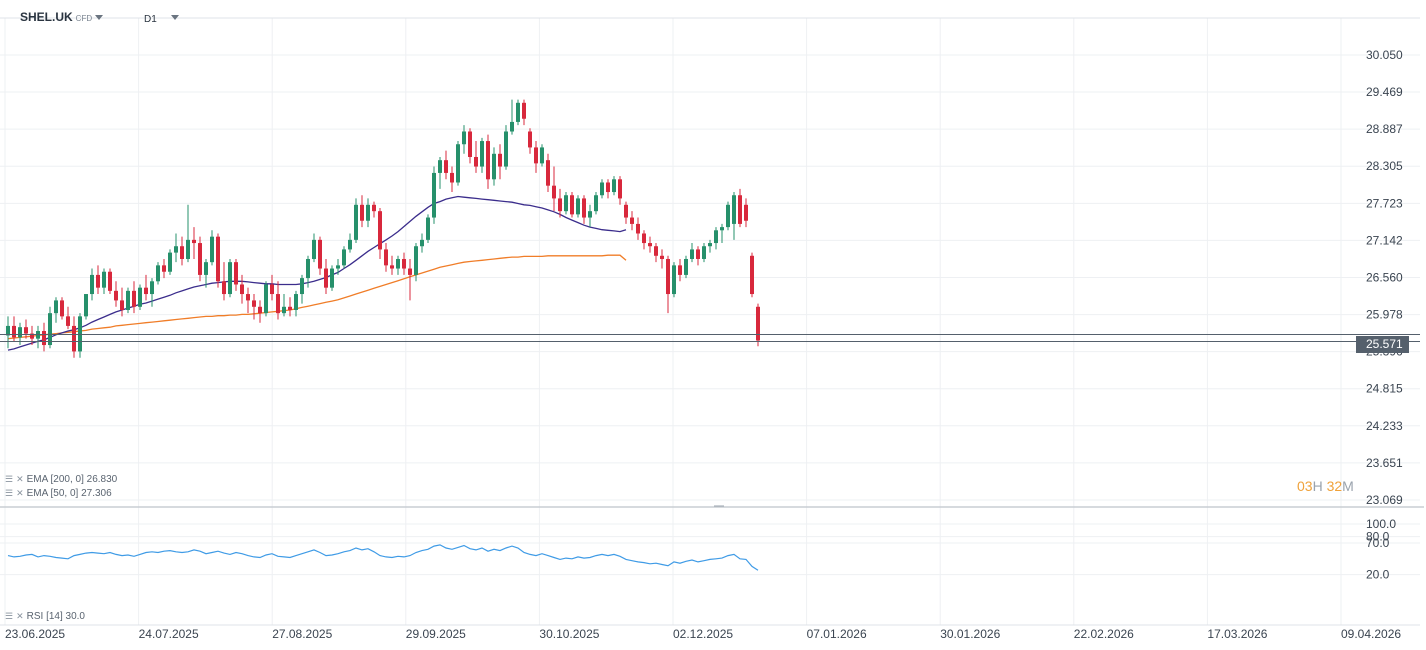 This screenshot has width=1426, height=650. I want to click on rsi-legend: ☰ ✕ RSI [14] 30.0, so click(45, 616).